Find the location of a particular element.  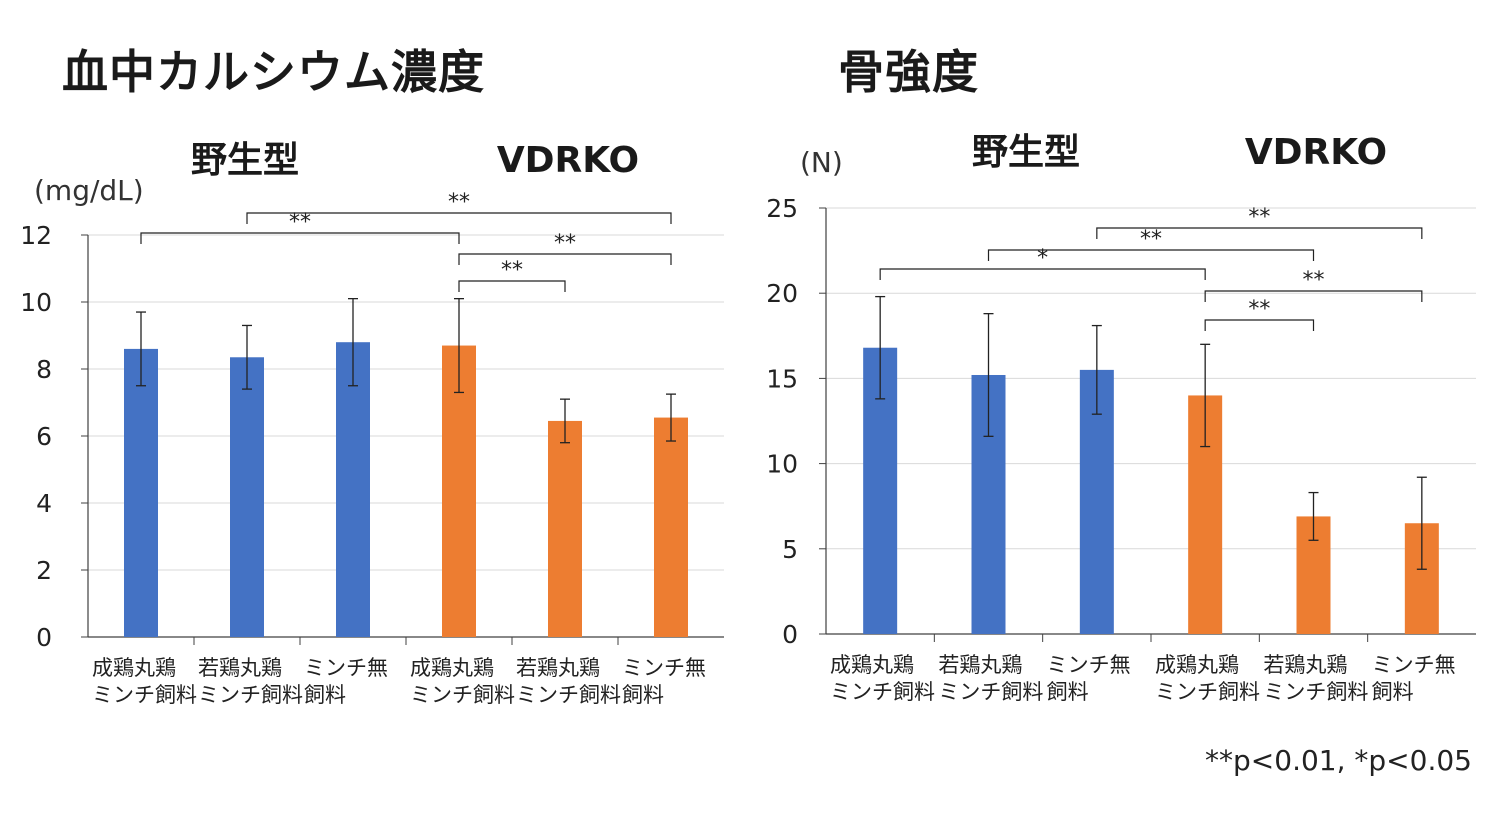

y-tick-label: 4 is located at coordinates (44, 503).